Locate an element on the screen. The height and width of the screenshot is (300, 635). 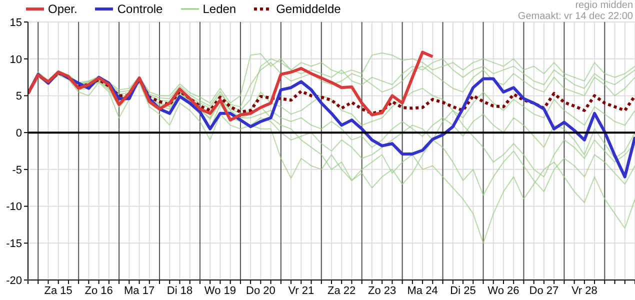
y-tick-label: -15 is located at coordinates (14, 244).